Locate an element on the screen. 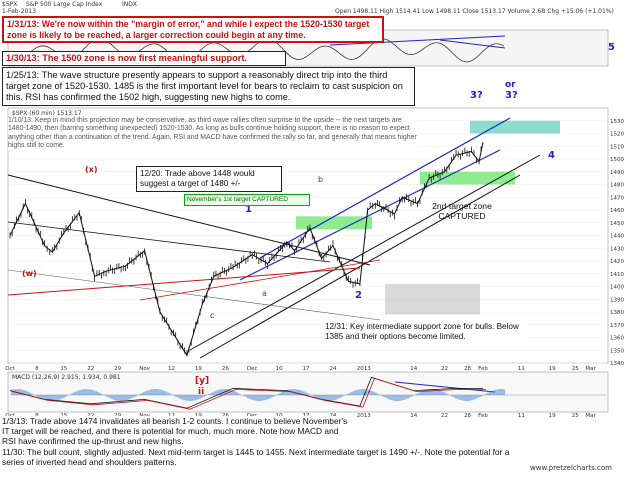  macd-panel-label: MACD (12,26,9) 2.915, 1.934, 0.981 is located at coordinates (66, 377).